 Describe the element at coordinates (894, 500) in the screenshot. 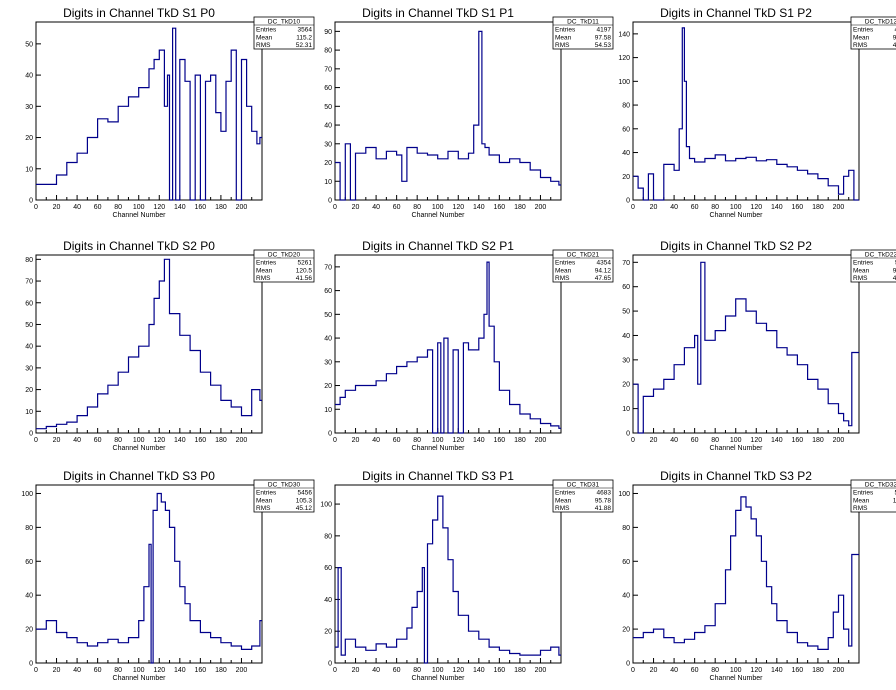

I see `stats-value: 109.7` at that location.